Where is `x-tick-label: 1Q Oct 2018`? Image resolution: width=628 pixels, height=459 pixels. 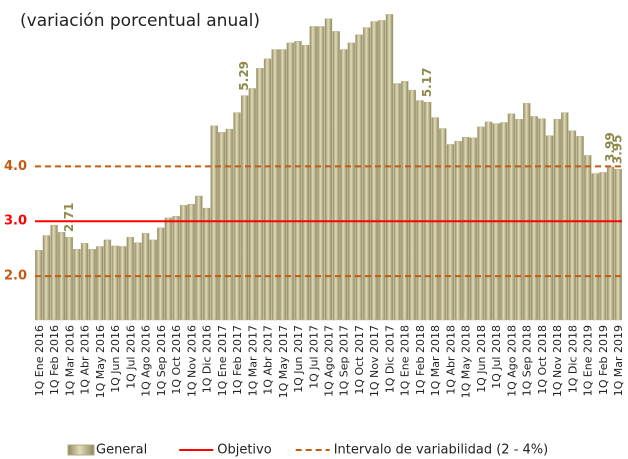
x-tick-label: 1Q Oct 2018 is located at coordinates (542, 360).